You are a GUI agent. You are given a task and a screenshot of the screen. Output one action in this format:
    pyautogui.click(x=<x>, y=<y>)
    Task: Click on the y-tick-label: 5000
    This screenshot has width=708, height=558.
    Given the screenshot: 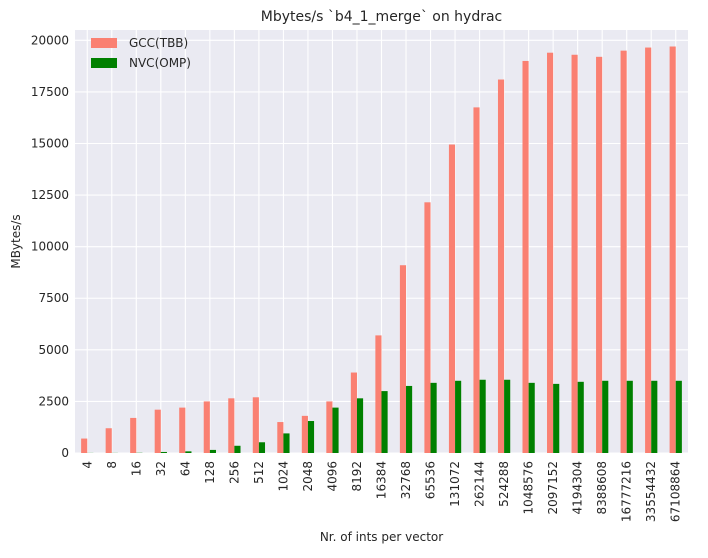 What is the action you would take?
    pyautogui.click(x=53, y=350)
    